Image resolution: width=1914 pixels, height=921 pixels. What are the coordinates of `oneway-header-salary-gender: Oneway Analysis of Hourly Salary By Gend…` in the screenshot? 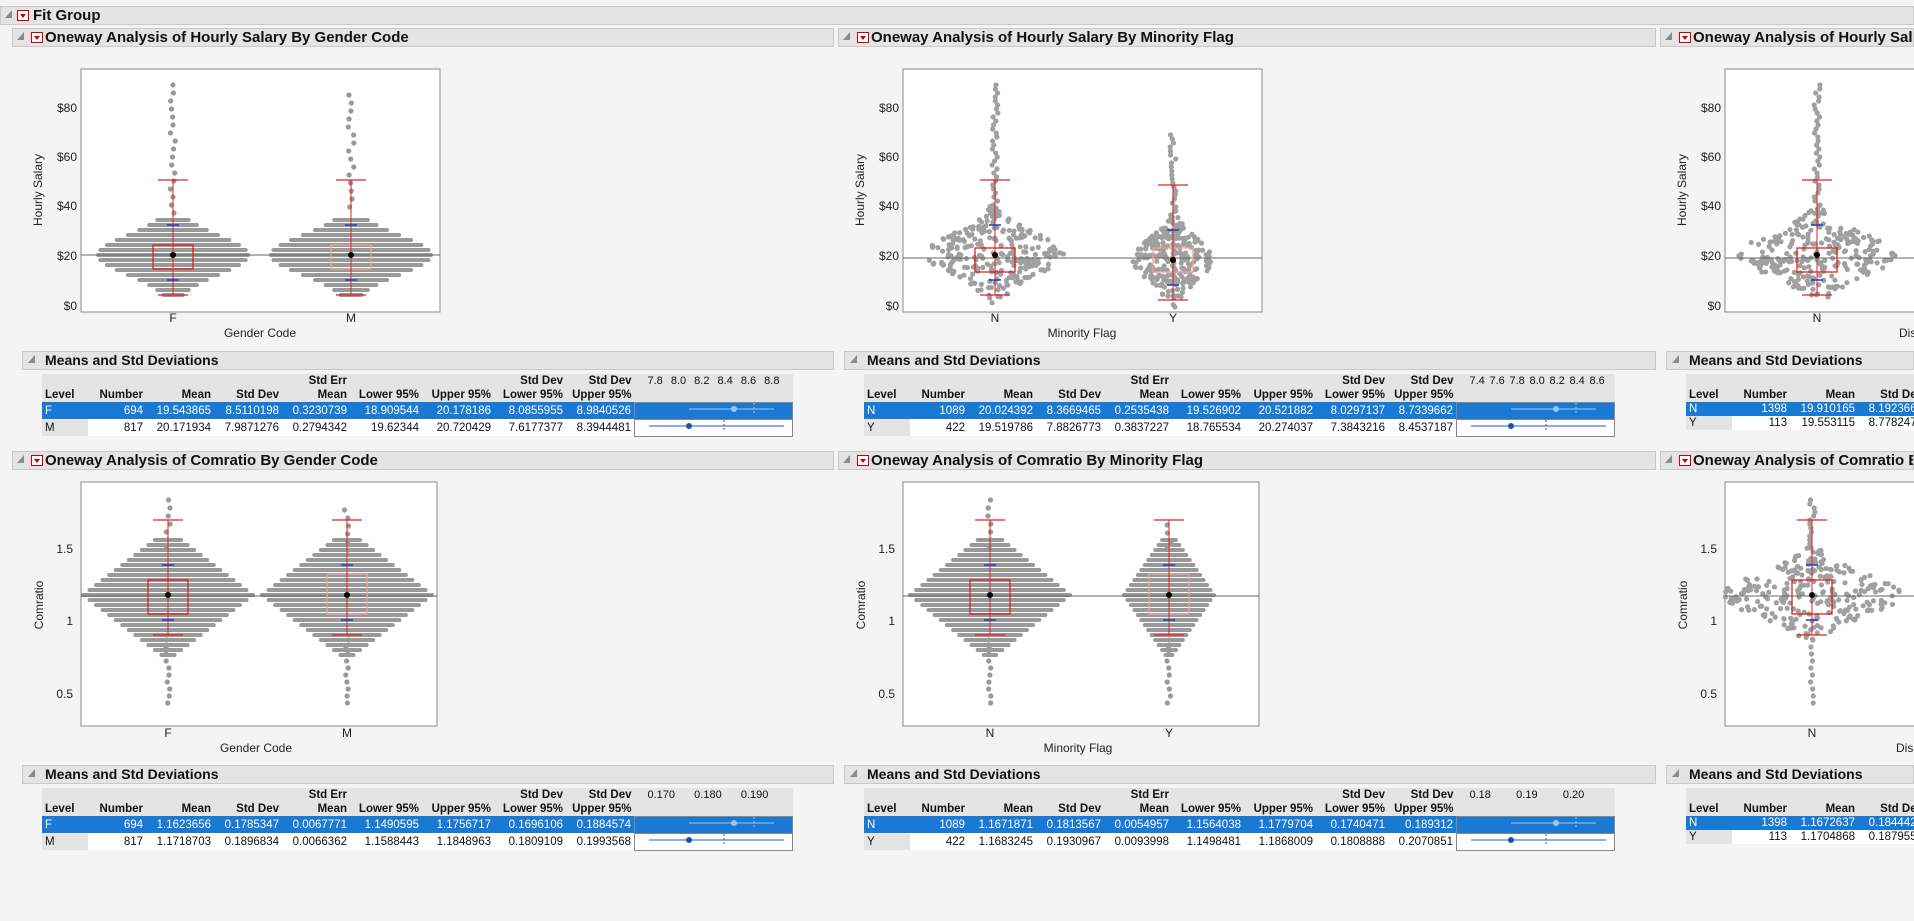 It's located at (423, 37).